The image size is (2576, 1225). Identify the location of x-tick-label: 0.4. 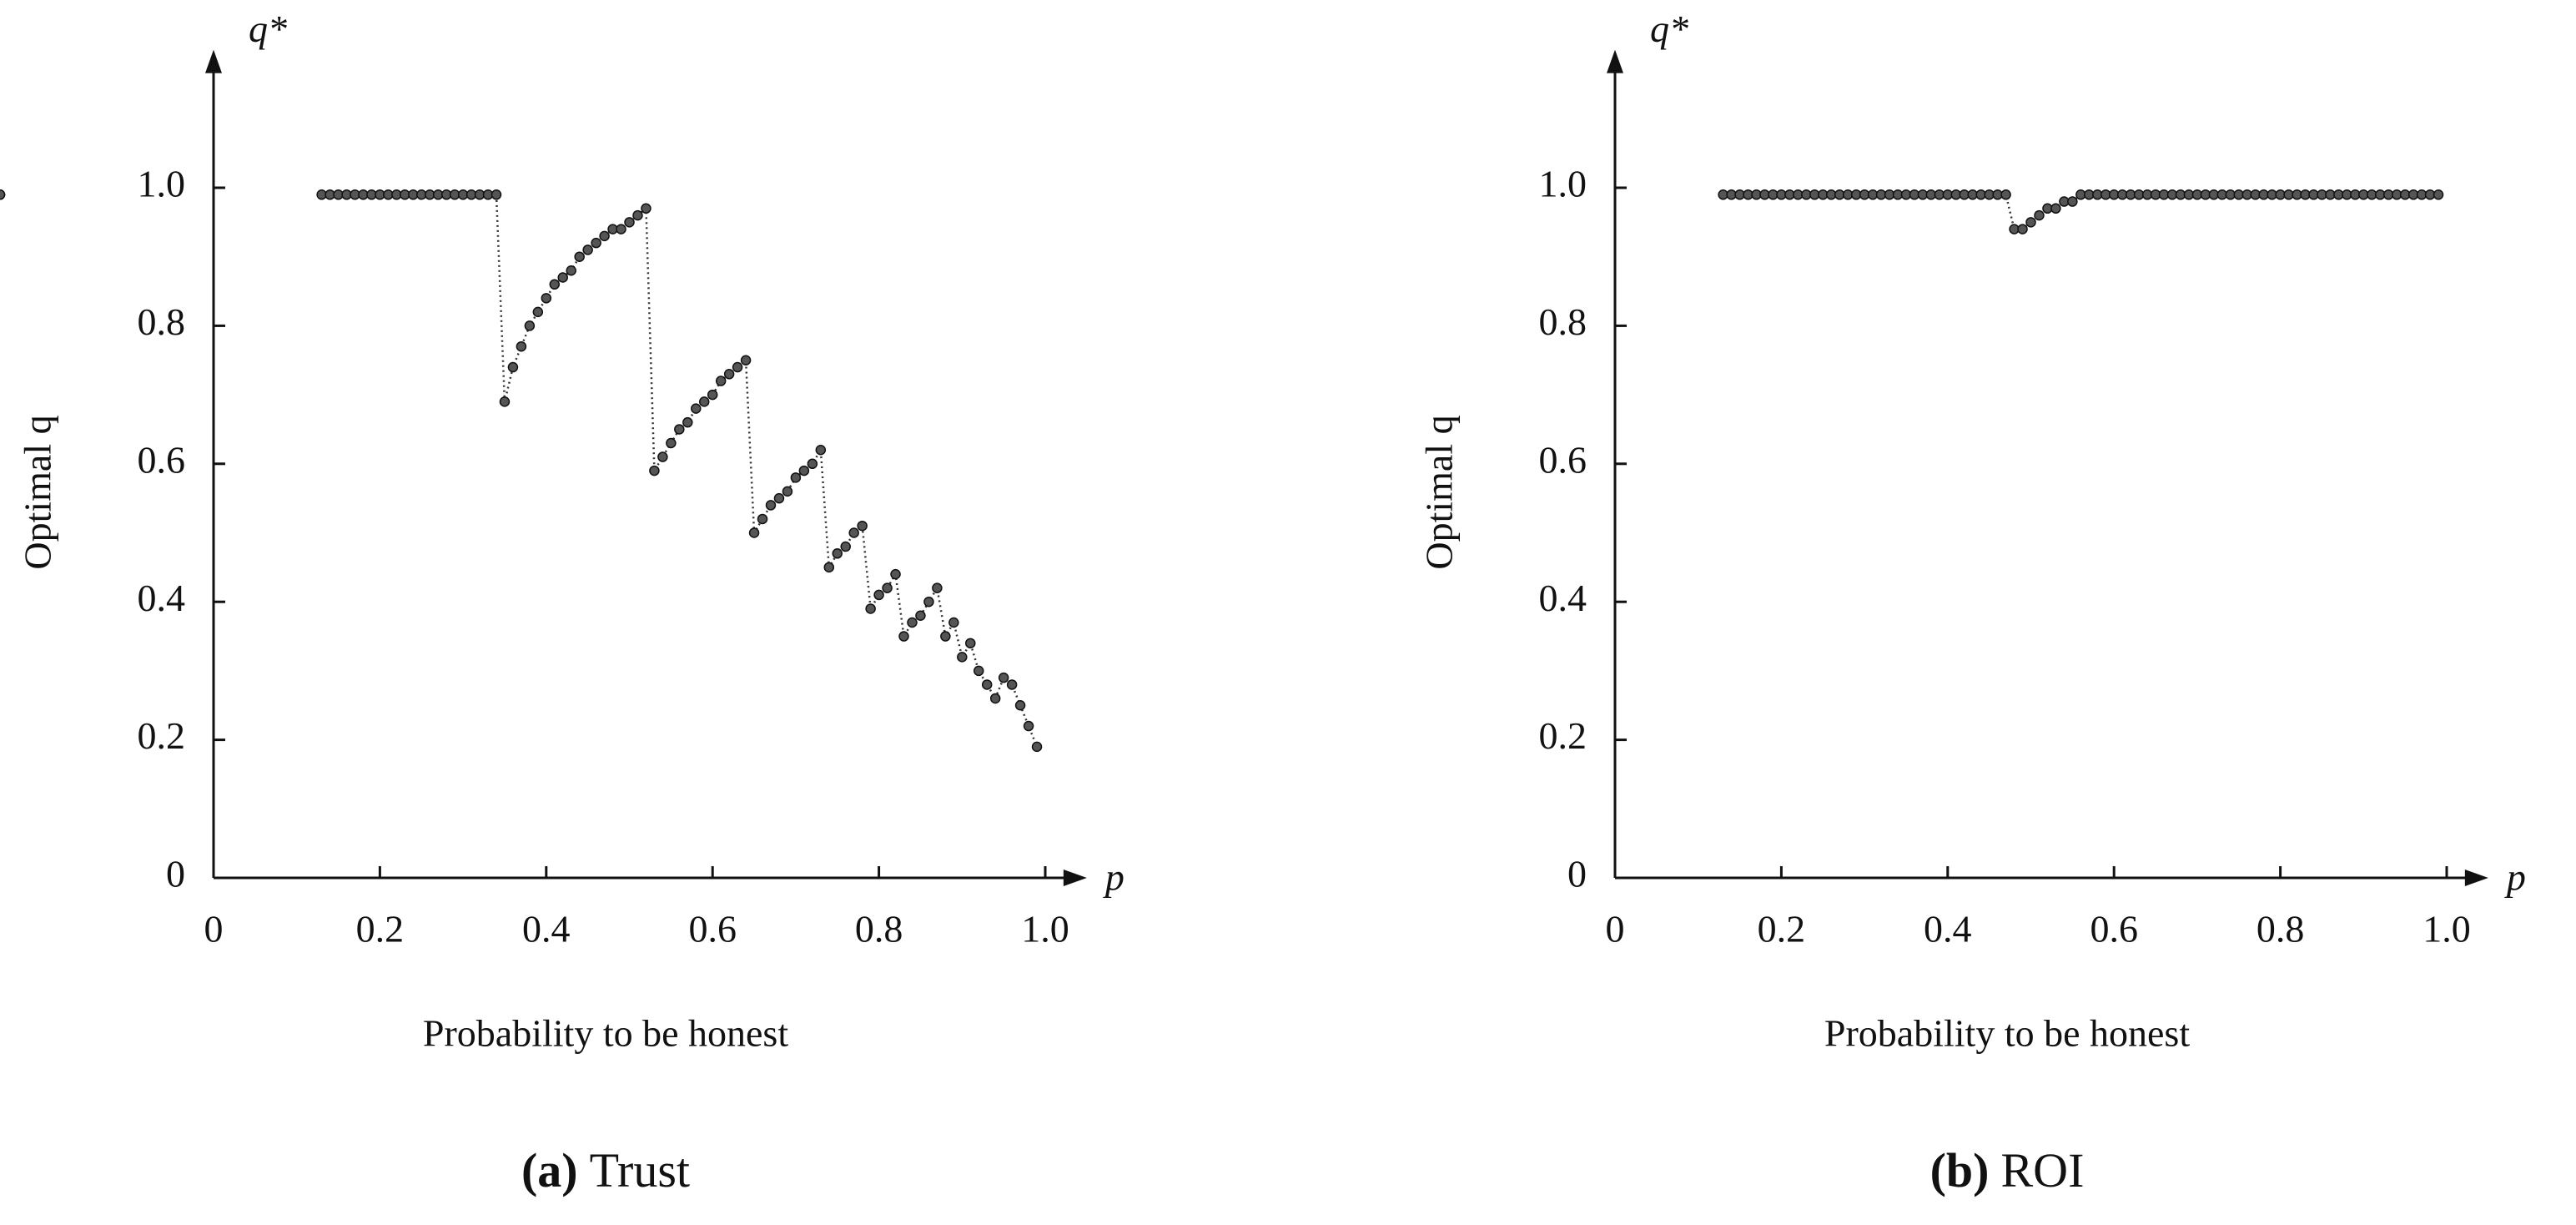
(546, 929).